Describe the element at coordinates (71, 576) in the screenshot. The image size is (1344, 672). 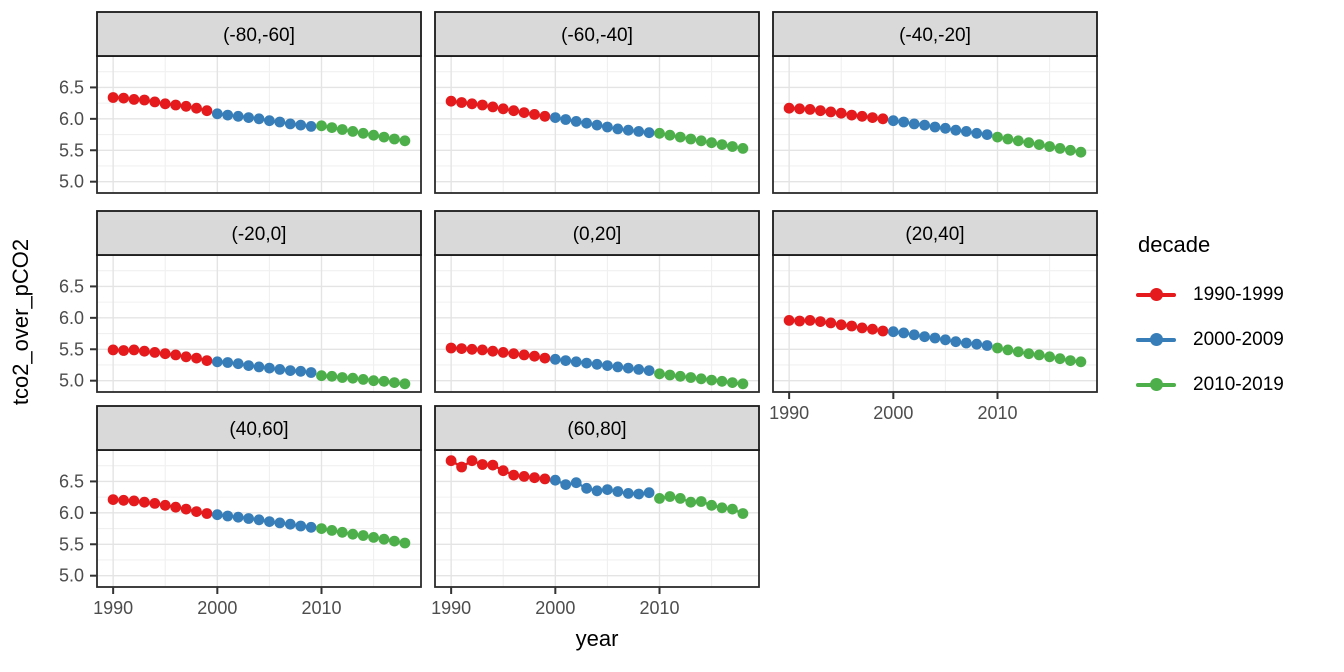
I see `y-tick-label: 5.0` at that location.